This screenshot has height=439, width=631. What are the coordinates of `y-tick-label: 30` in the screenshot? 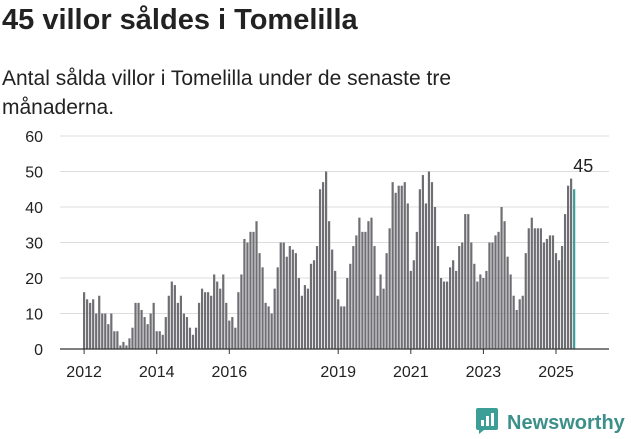 It's located at (34, 244).